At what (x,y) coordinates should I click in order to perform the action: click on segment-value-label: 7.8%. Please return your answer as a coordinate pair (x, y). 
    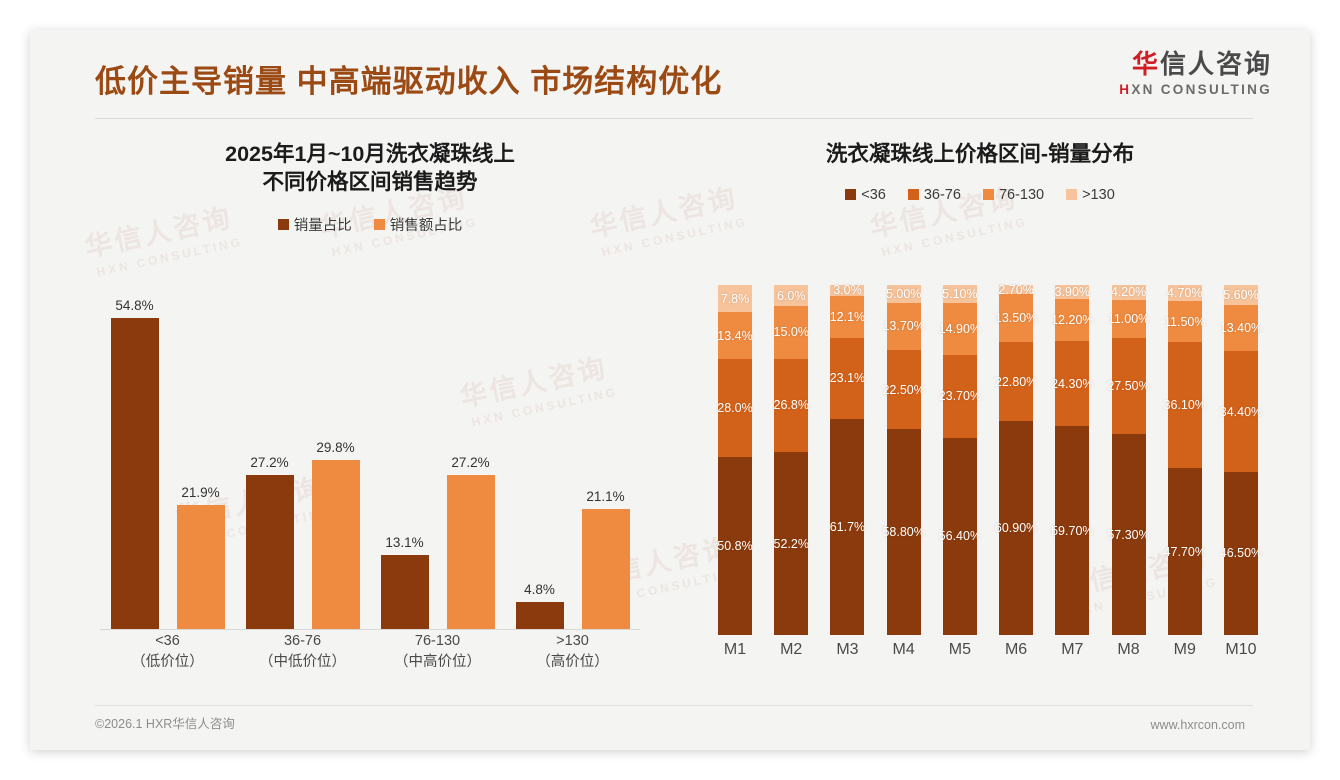
    Looking at the image, I should click on (735, 298).